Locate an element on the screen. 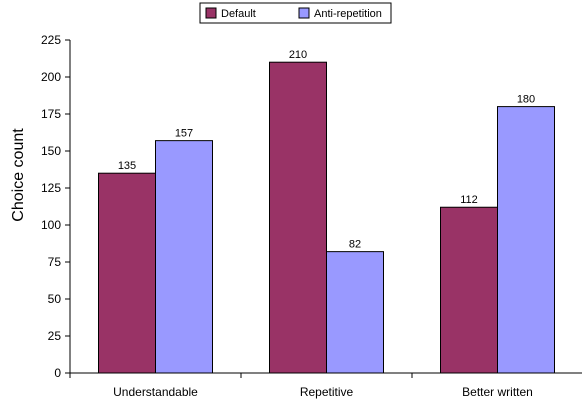 Image resolution: width=582 pixels, height=402 pixels. y-tick-label: 225 is located at coordinates (51, 40).